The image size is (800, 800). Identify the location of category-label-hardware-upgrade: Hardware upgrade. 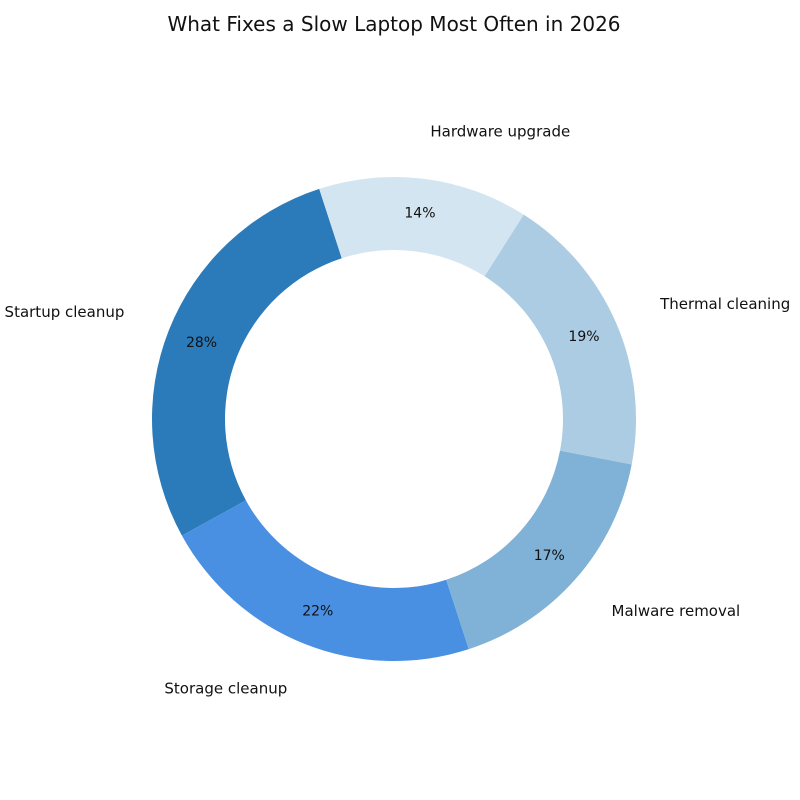
(500, 131).